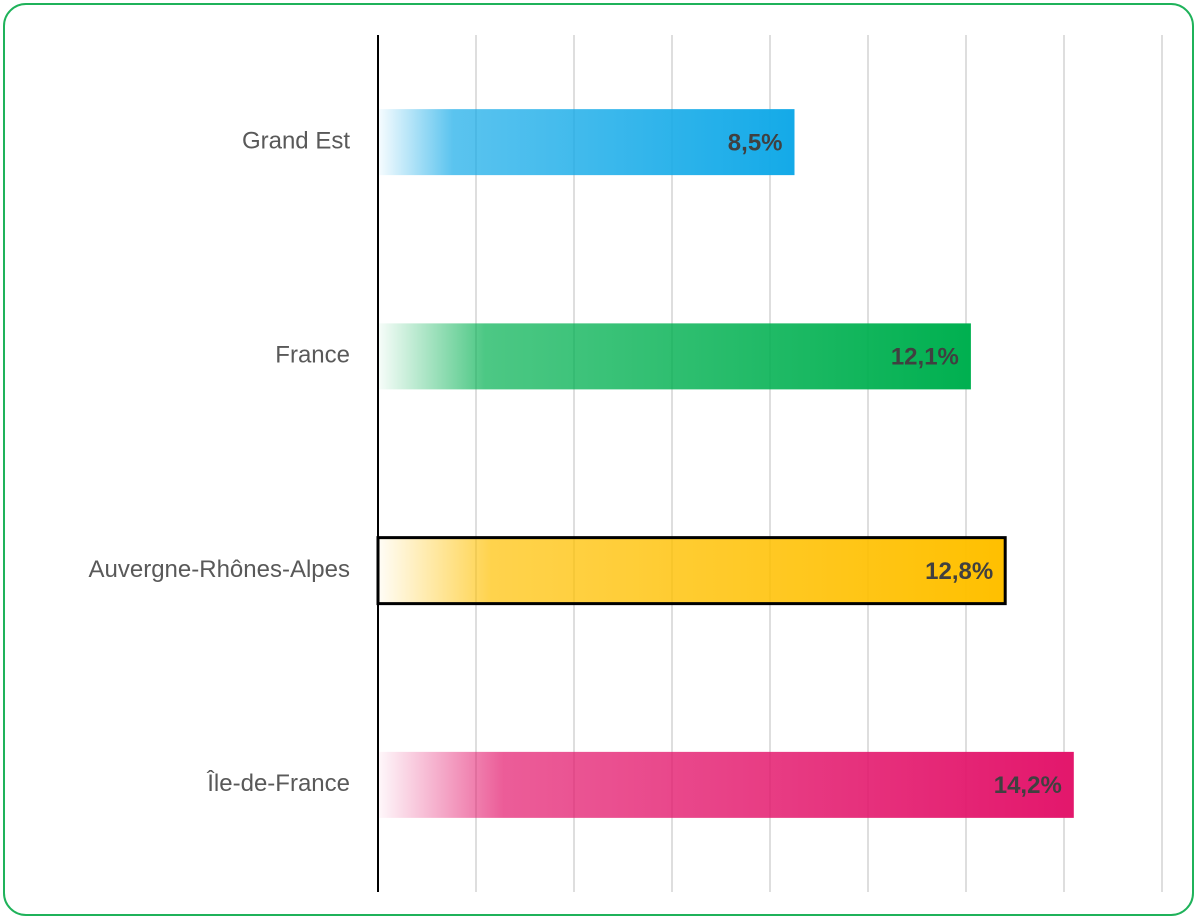 This screenshot has height=918, width=1198. Describe the element at coordinates (219, 569) in the screenshot. I see `category-label: Auvergne-Rhônes-Alpes` at that location.